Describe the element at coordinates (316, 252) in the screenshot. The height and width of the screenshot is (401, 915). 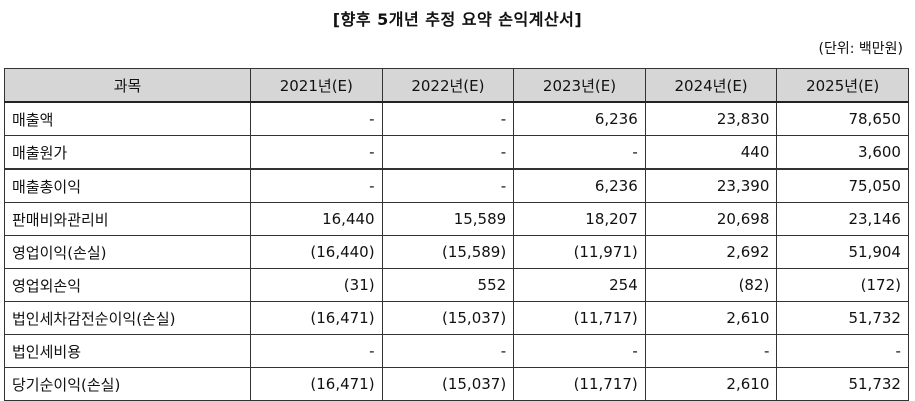
I see `cell-value: (16,440)` at that location.